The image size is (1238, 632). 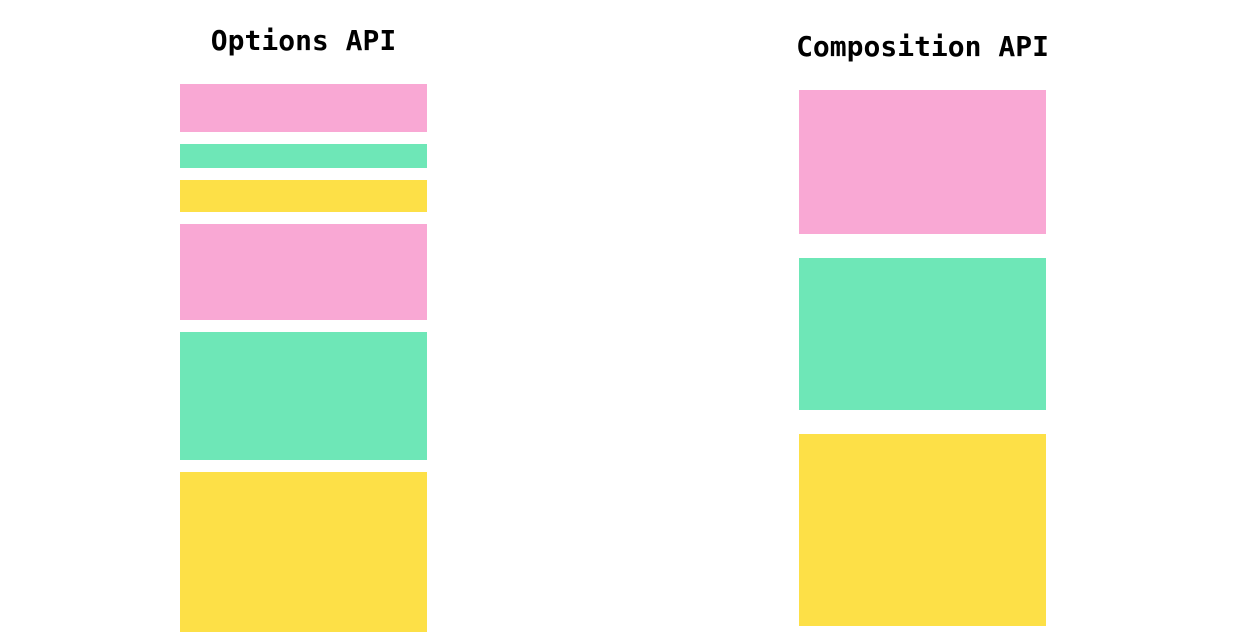 What do you see at coordinates (922, 46) in the screenshot?
I see `composition-api-title: Composition API` at bounding box center [922, 46].